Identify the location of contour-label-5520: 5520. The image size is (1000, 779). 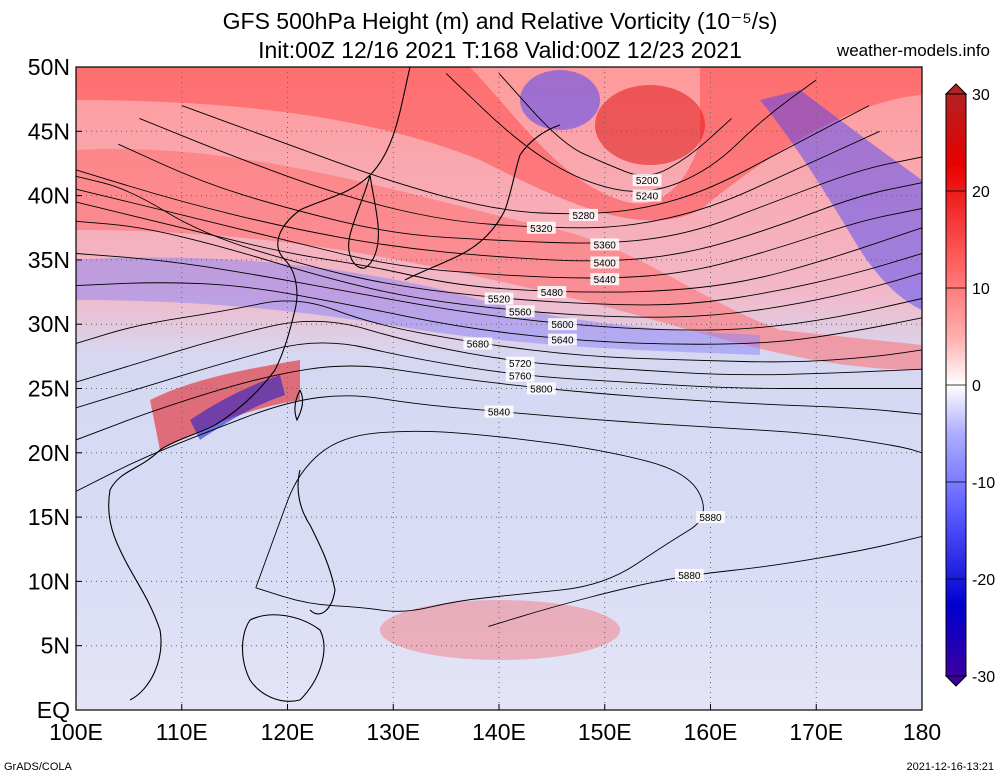
(499, 299).